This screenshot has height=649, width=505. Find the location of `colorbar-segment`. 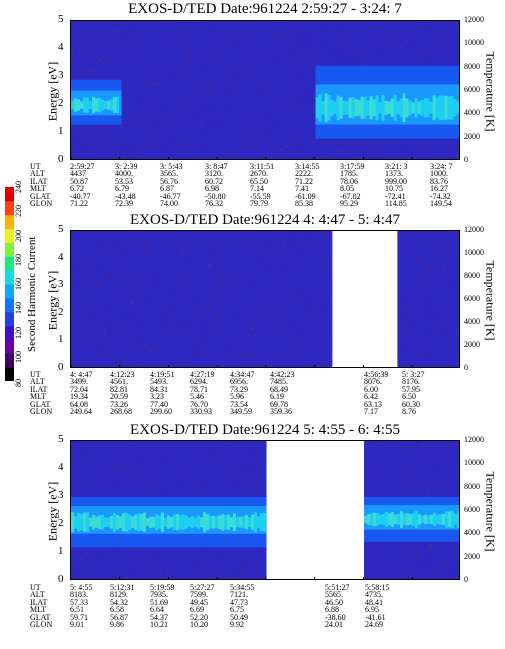

colorbar-segment is located at coordinates (9, 277).